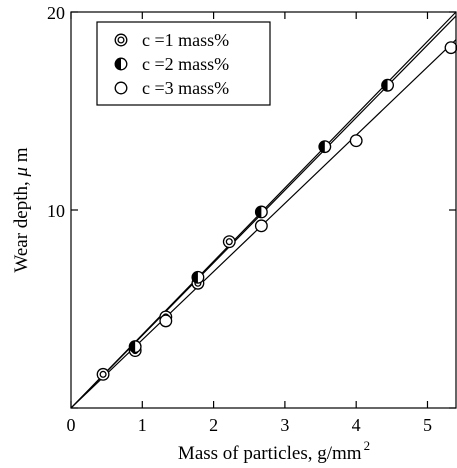  I want to click on x-tick-label: 2, so click(213, 425).